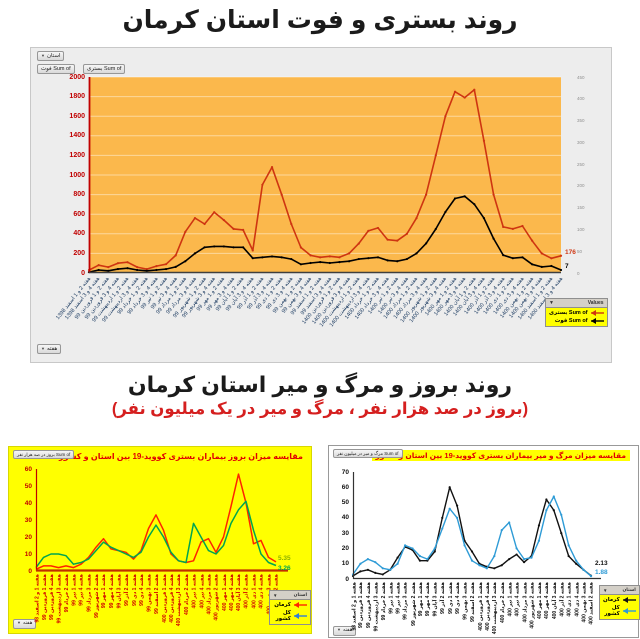  What do you see at coordinates (239, 593) in the screenshot?
I see `x-axis-label: هفته 3 آبان 400` at bounding box center [239, 593].